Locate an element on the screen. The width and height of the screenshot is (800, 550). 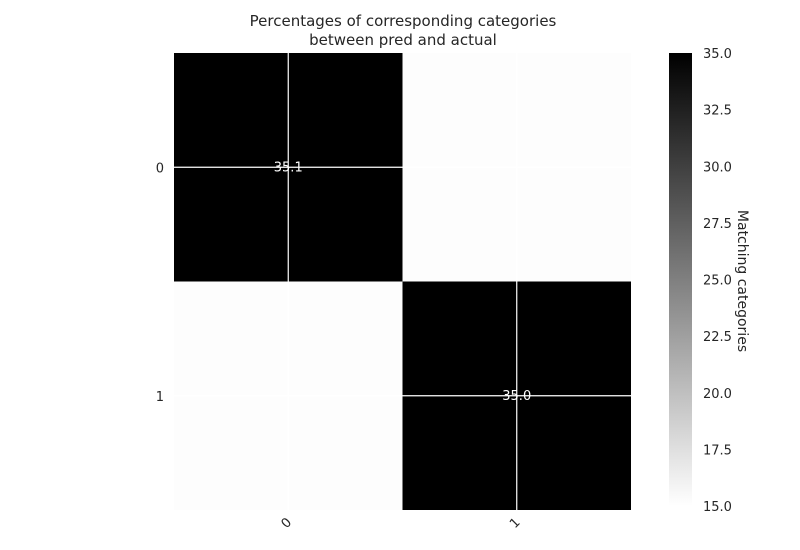
colorbar-tick-label-6: 30.0 is located at coordinates (717, 167).